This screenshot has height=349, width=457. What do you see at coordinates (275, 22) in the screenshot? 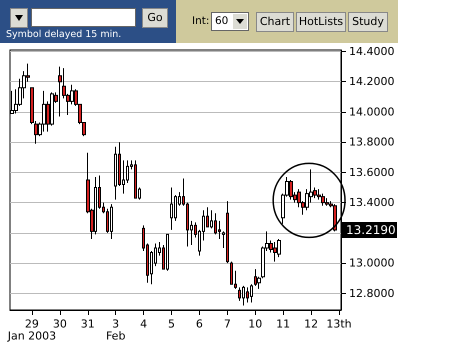
I see `chart-button: Chart` at bounding box center [275, 22].